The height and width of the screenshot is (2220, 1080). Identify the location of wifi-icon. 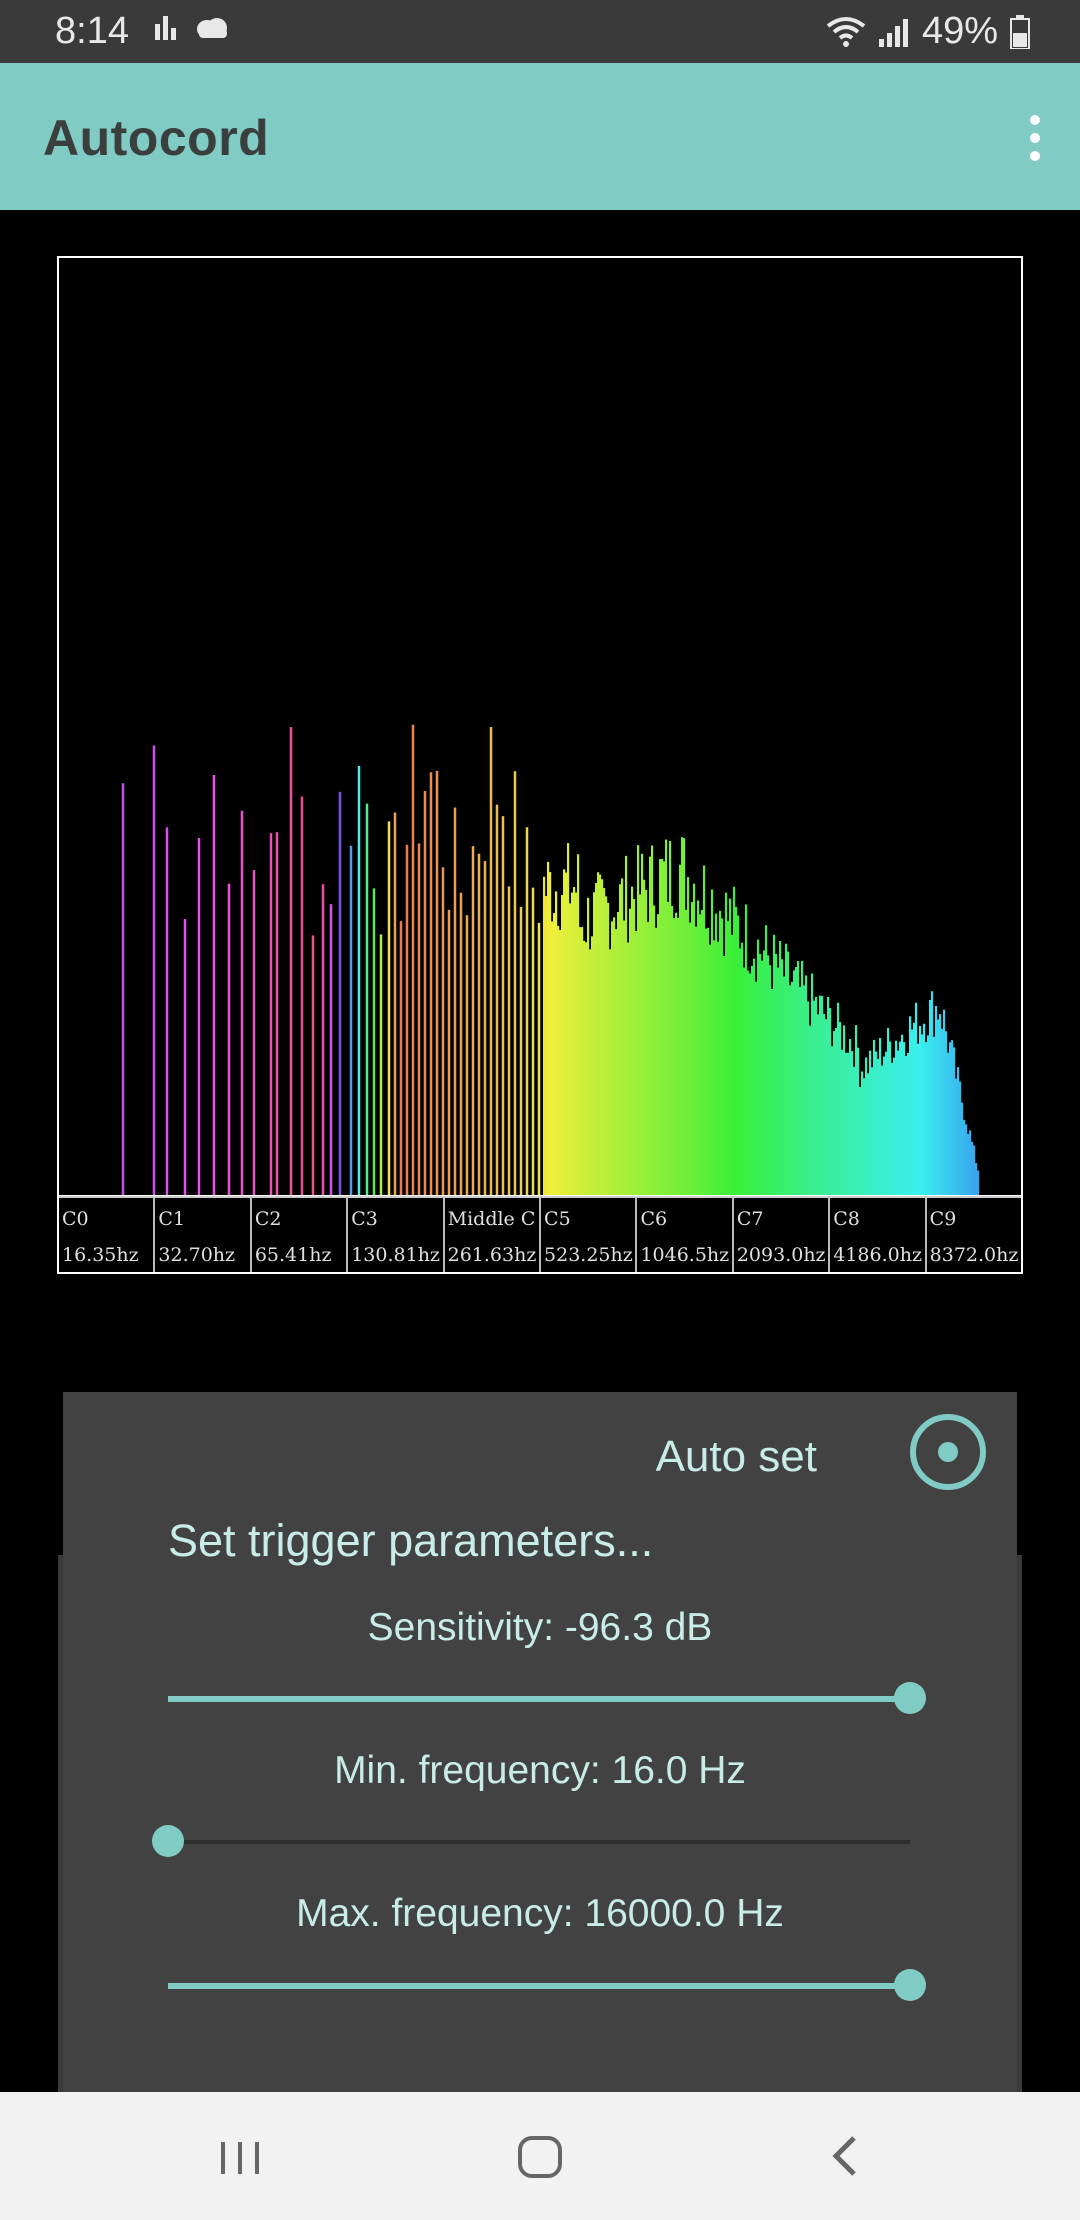
(846, 32).